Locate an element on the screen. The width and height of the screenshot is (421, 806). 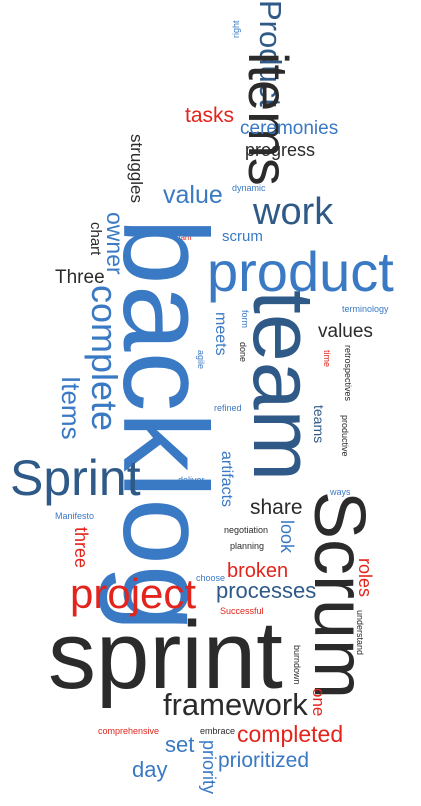
word-three-cap: Three is located at coordinates (80, 277).